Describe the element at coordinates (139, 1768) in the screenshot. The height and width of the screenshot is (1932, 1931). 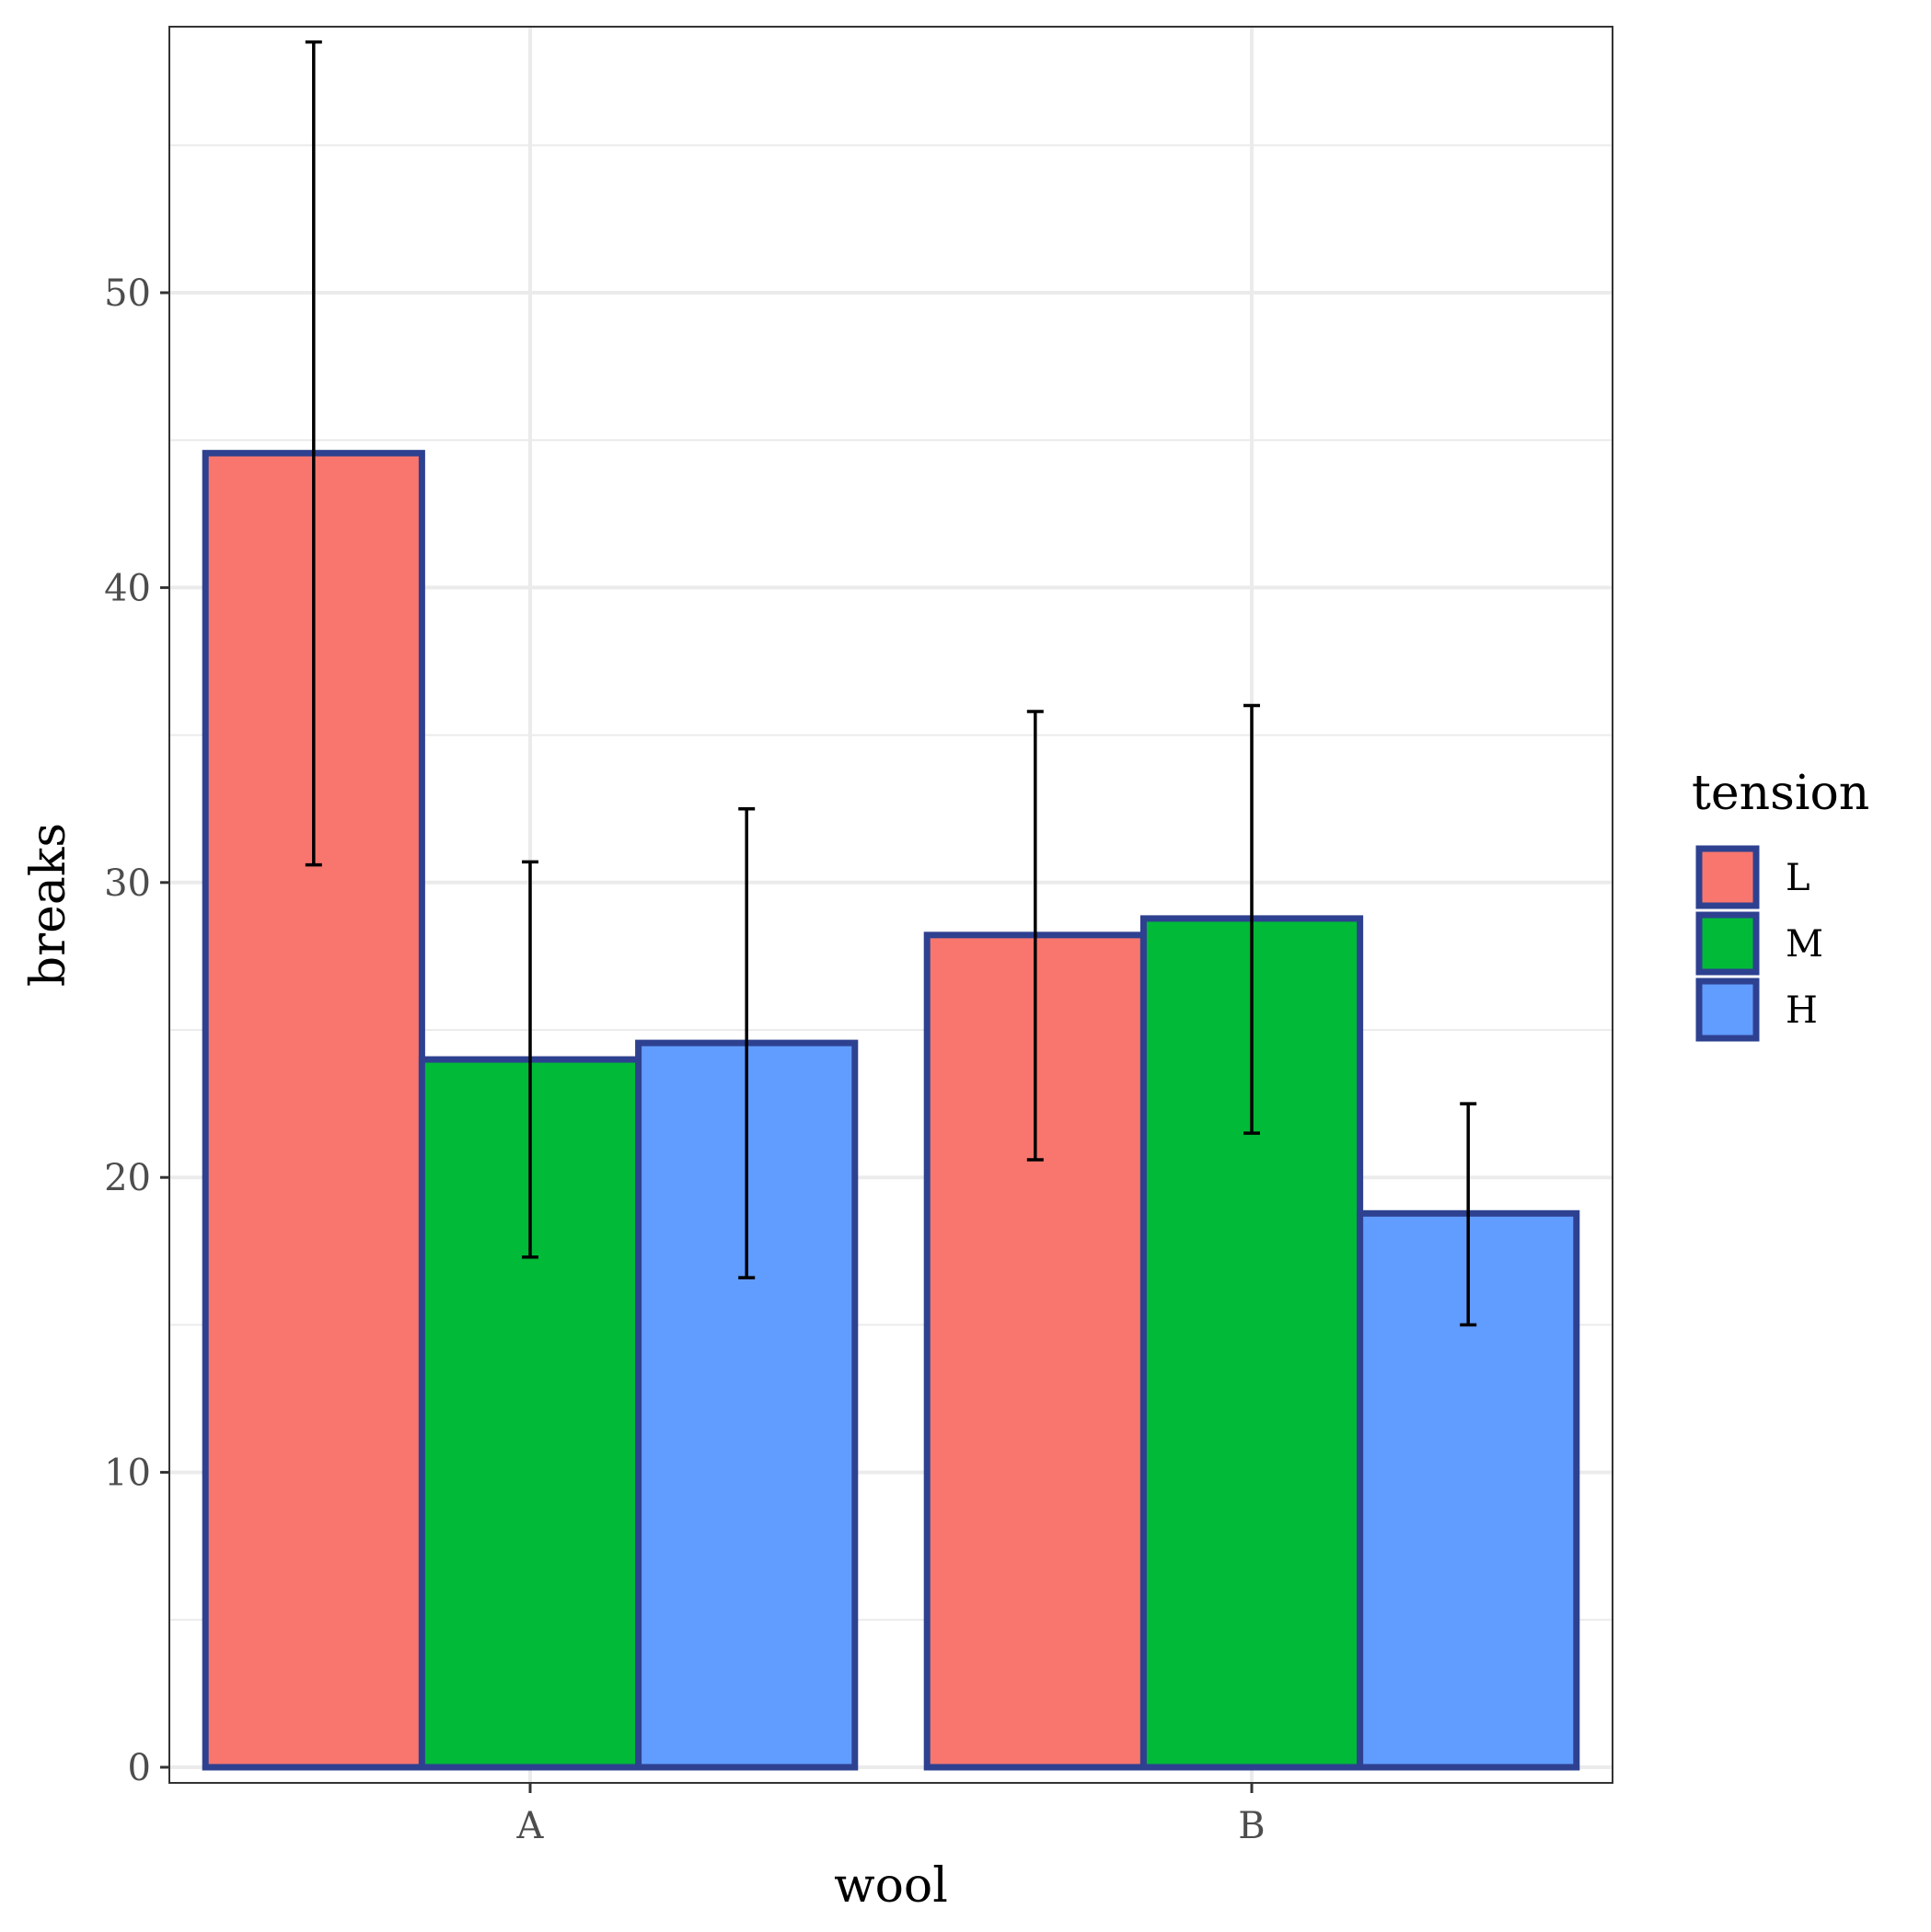
I see `y-tick-label: 0` at that location.